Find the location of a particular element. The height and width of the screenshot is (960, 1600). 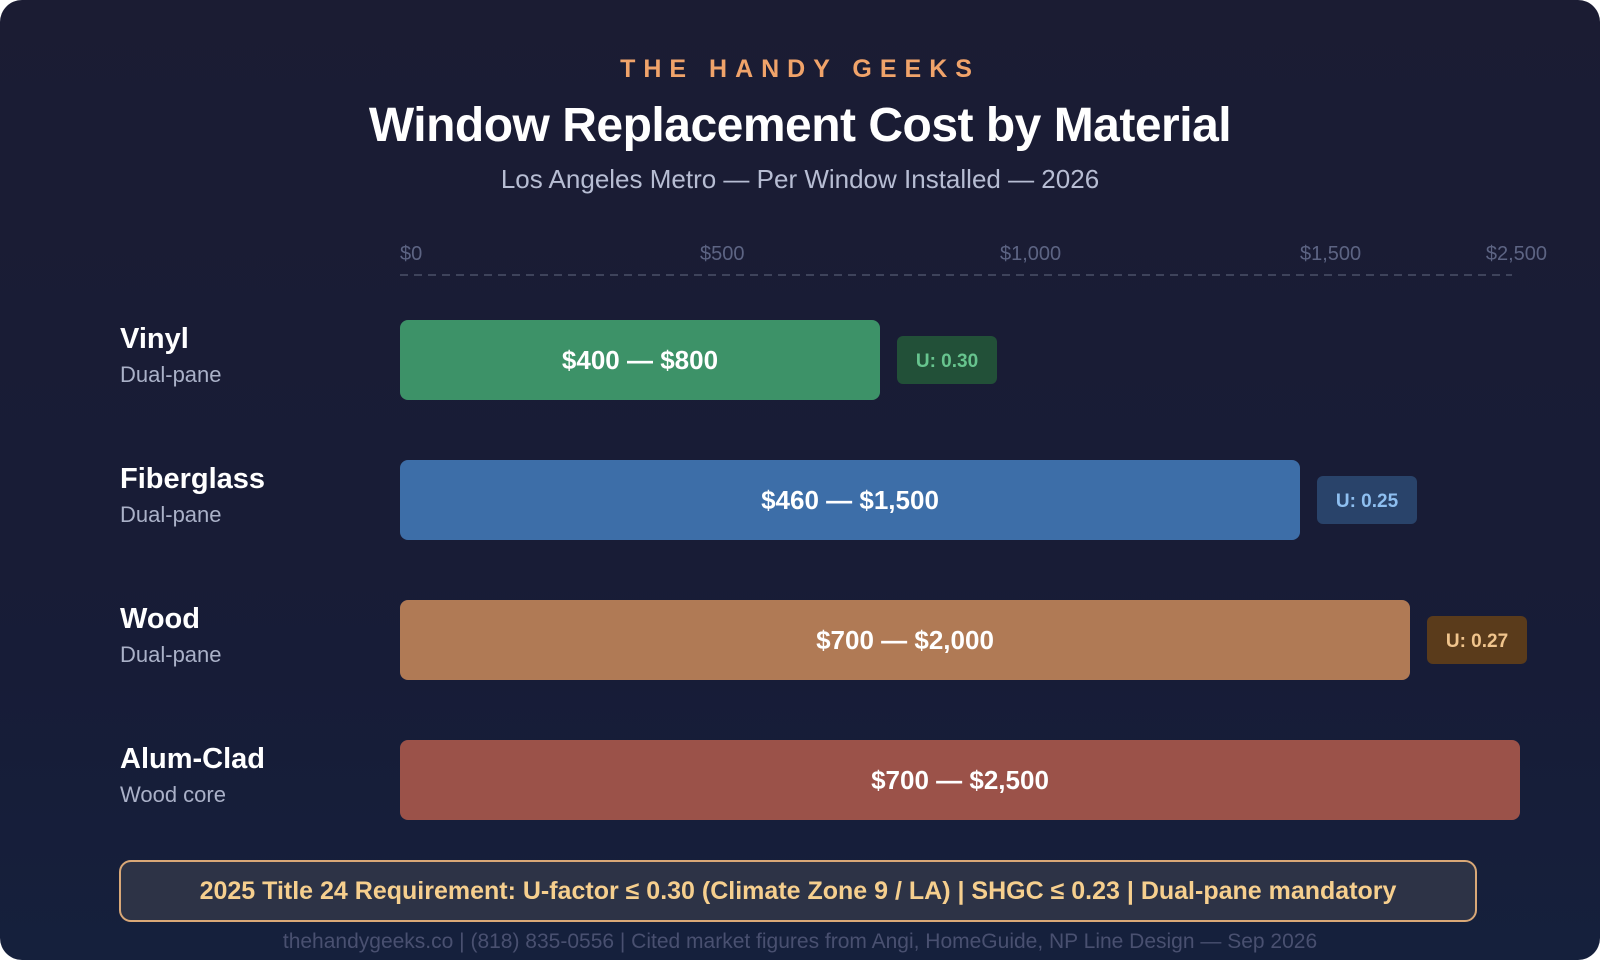

x-tick-label: $0 is located at coordinates (411, 254).